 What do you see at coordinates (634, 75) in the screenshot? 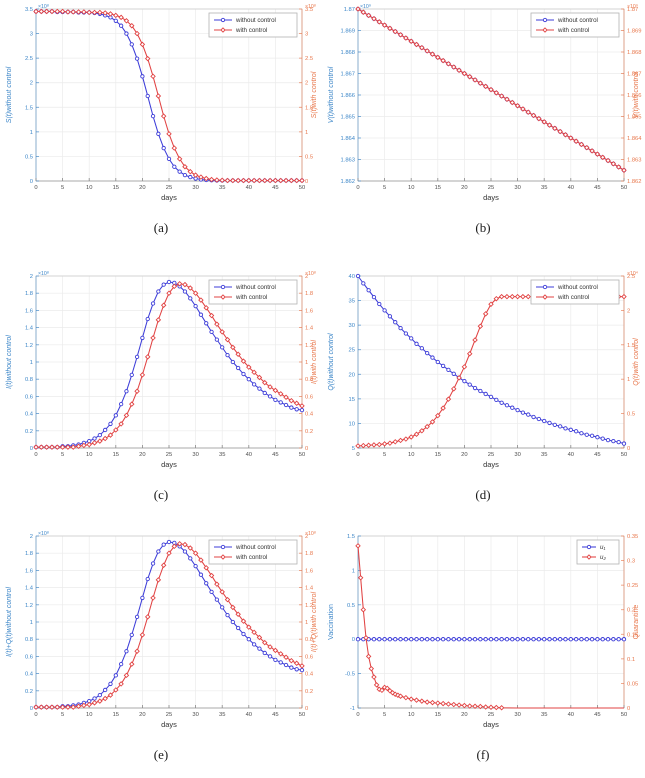
I see `right-tick-label: 1.867` at bounding box center [634, 75].